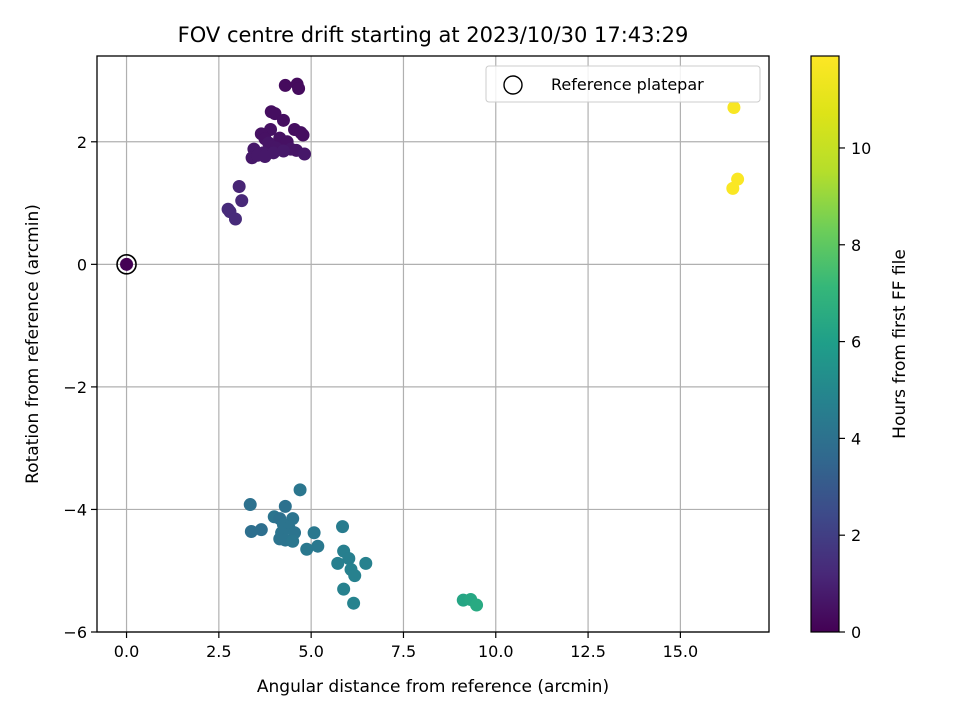 Image resolution: width=960 pixels, height=720 pixels. I want to click on legend-entry: Reference platepar, so click(627, 84).